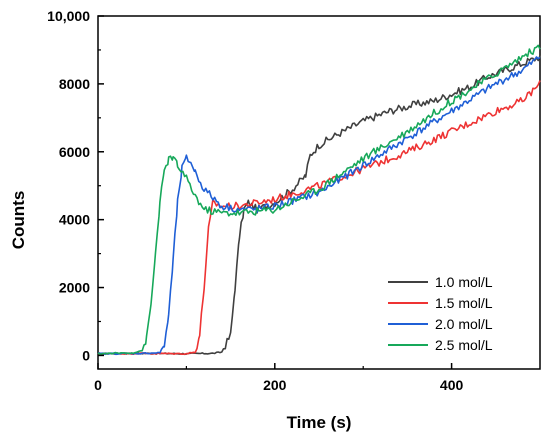 The width and height of the screenshot is (550, 445). Describe the element at coordinates (464, 324) in the screenshot. I see `legend-label-3: 2.0 mol/L` at that location.